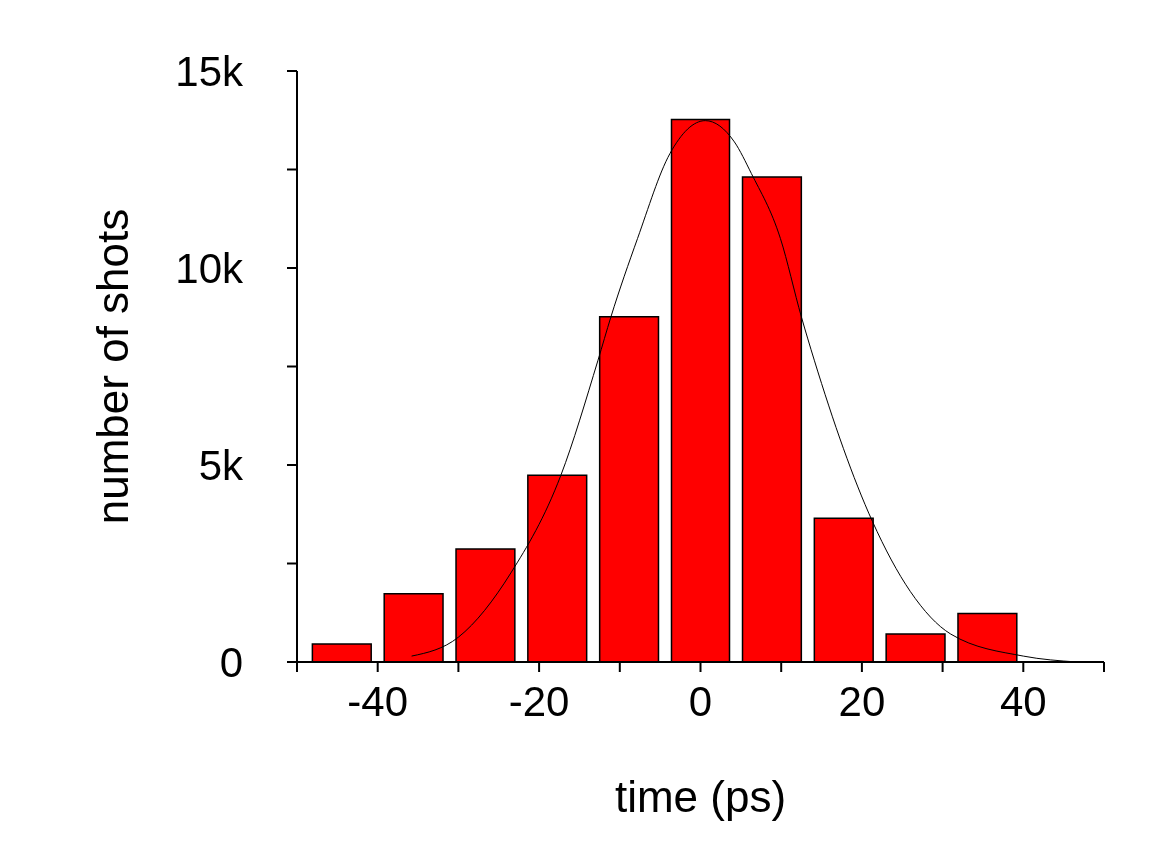 The height and width of the screenshot is (866, 1160). I want to click on y-axis-title: number of shots, so click(112, 366).